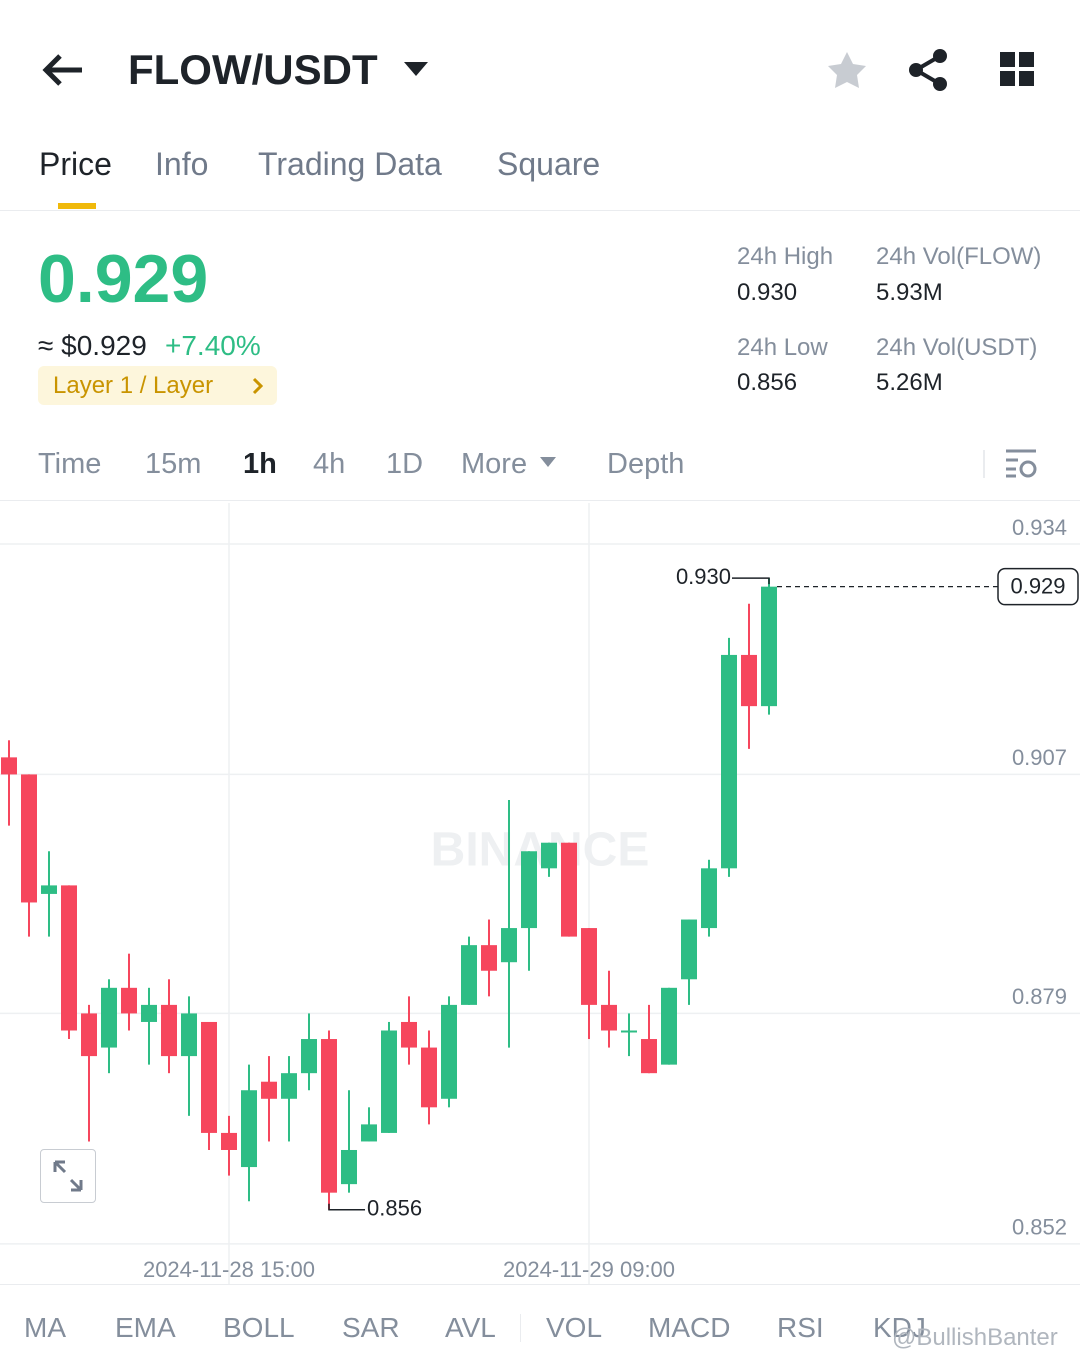  What do you see at coordinates (1039, 757) in the screenshot?
I see `y-tick-label: 0.907` at bounding box center [1039, 757].